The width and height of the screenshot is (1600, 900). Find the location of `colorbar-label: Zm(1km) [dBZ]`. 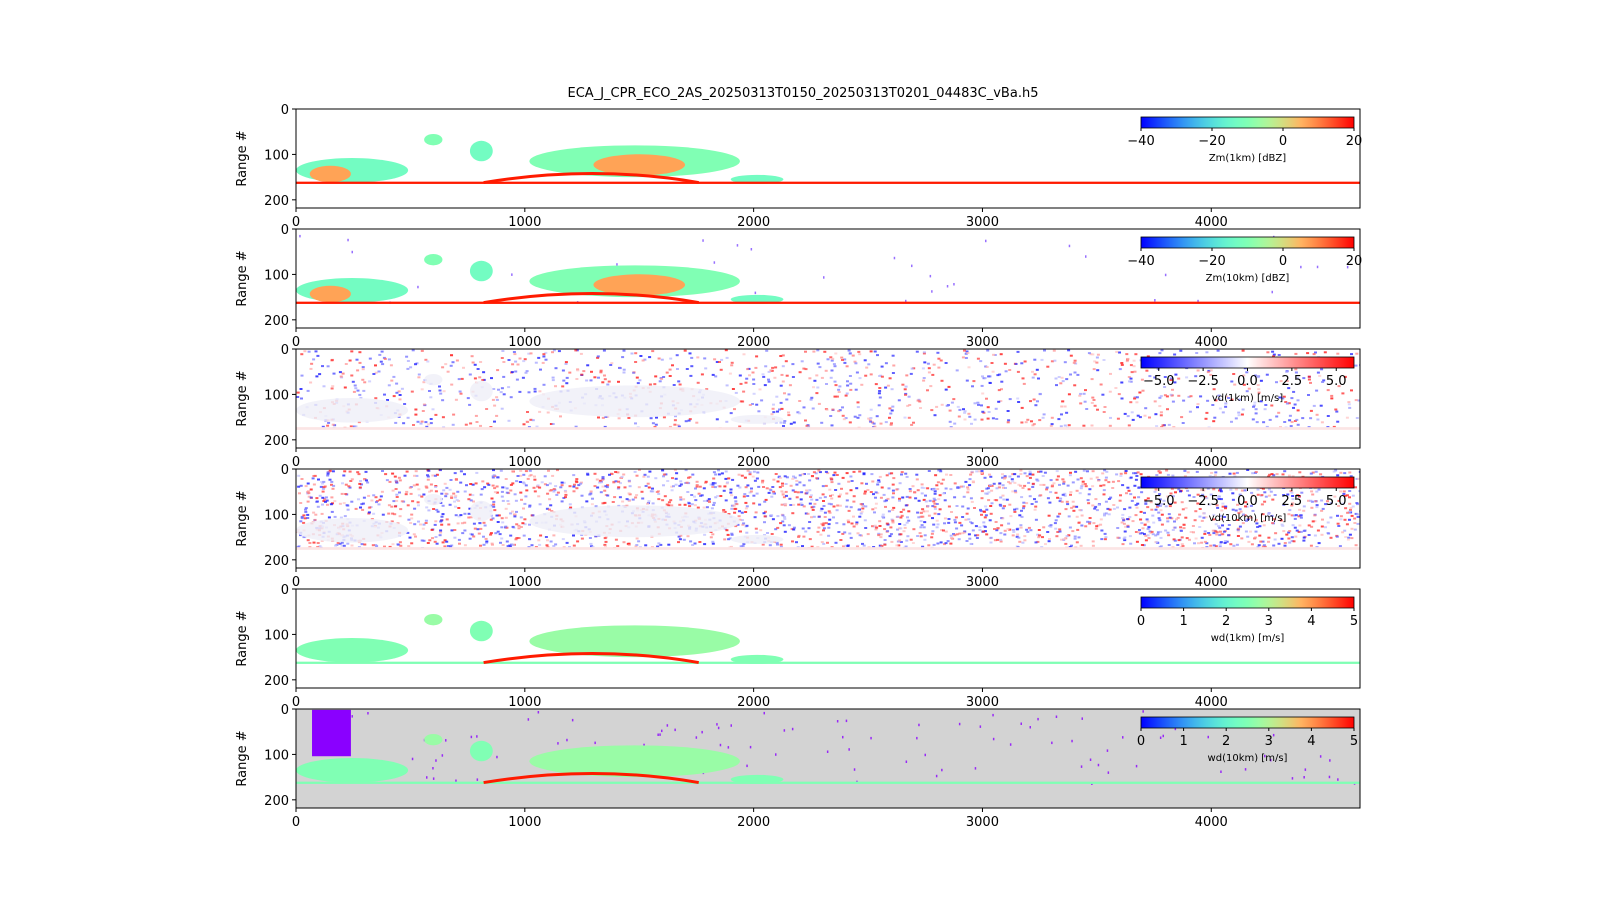

colorbar-label: Zm(1km) [dBZ] is located at coordinates (1247, 158).